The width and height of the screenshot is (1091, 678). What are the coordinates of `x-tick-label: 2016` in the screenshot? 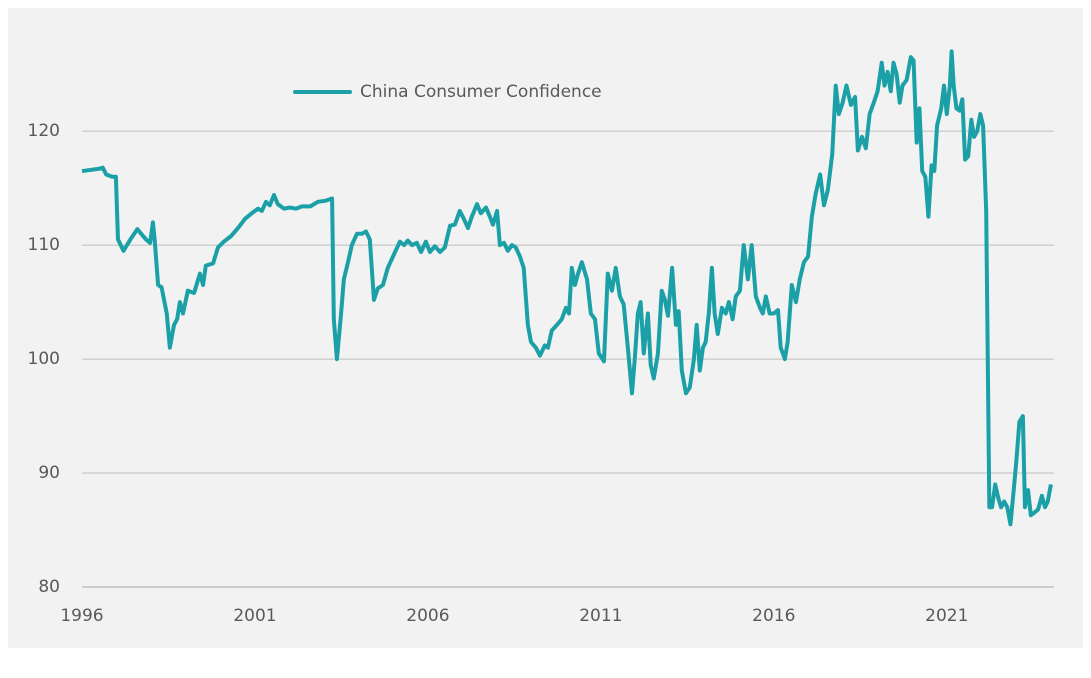 It's located at (773, 616).